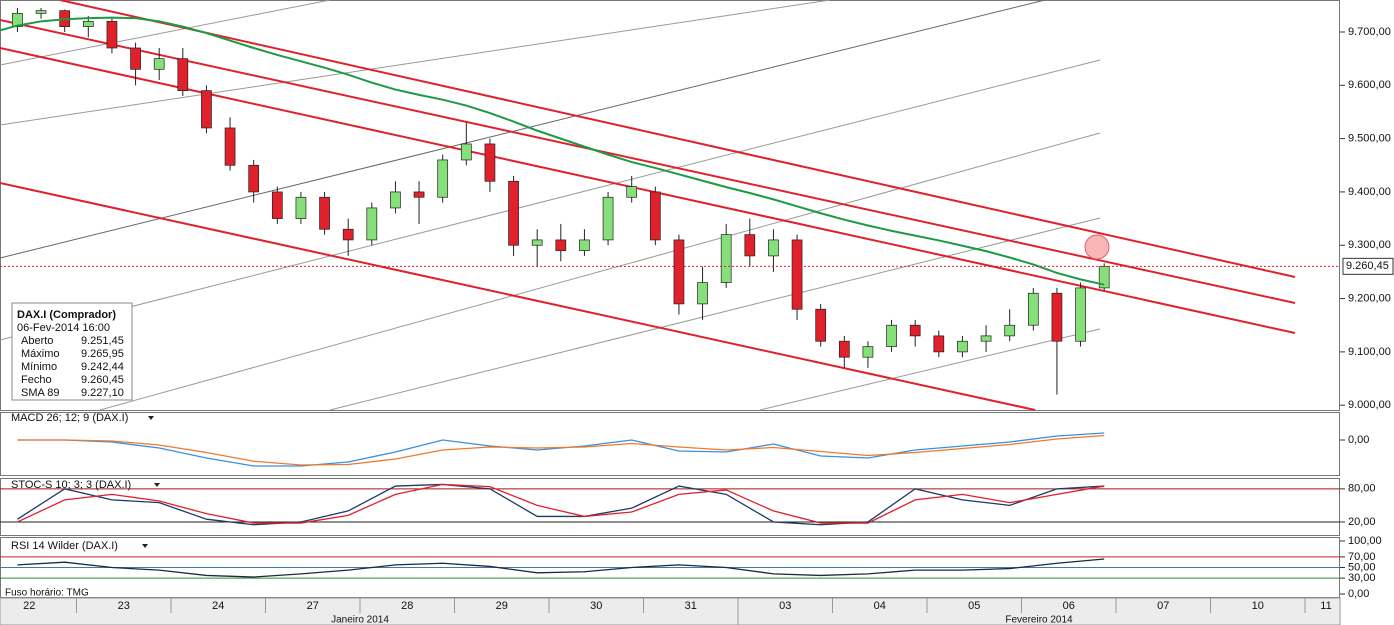 Image resolution: width=1394 pixels, height=625 pixels. Describe the element at coordinates (1069, 606) in the screenshot. I see `day-label: 06` at that location.